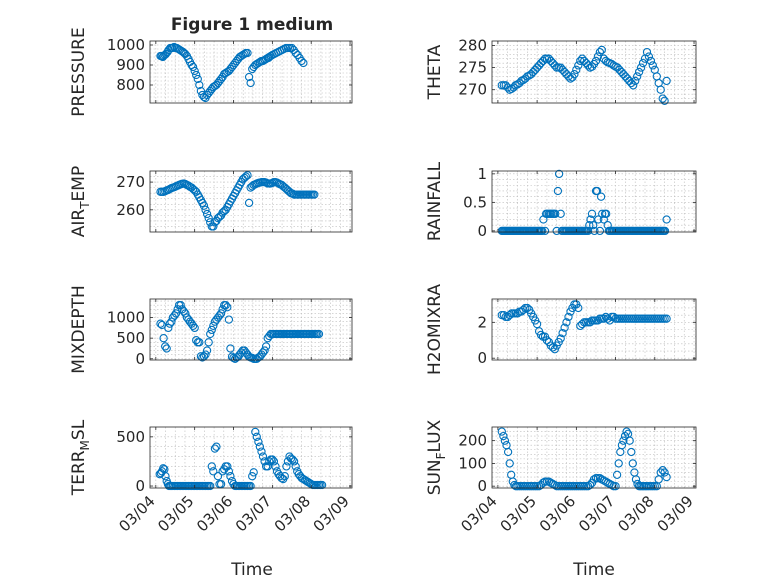  I want to click on series-rainfall, so click(584, 202).